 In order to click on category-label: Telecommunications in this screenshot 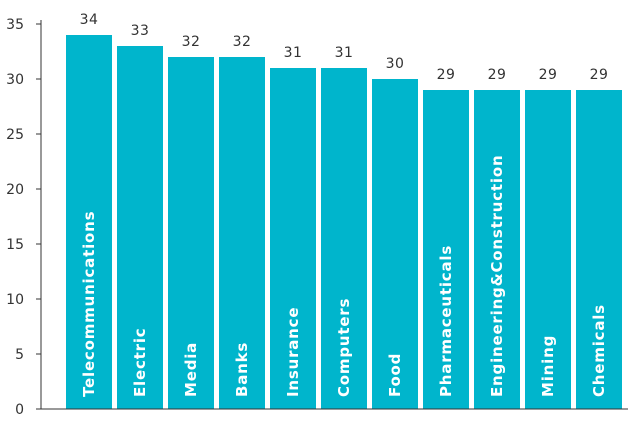, I will do `click(89, 304)`.